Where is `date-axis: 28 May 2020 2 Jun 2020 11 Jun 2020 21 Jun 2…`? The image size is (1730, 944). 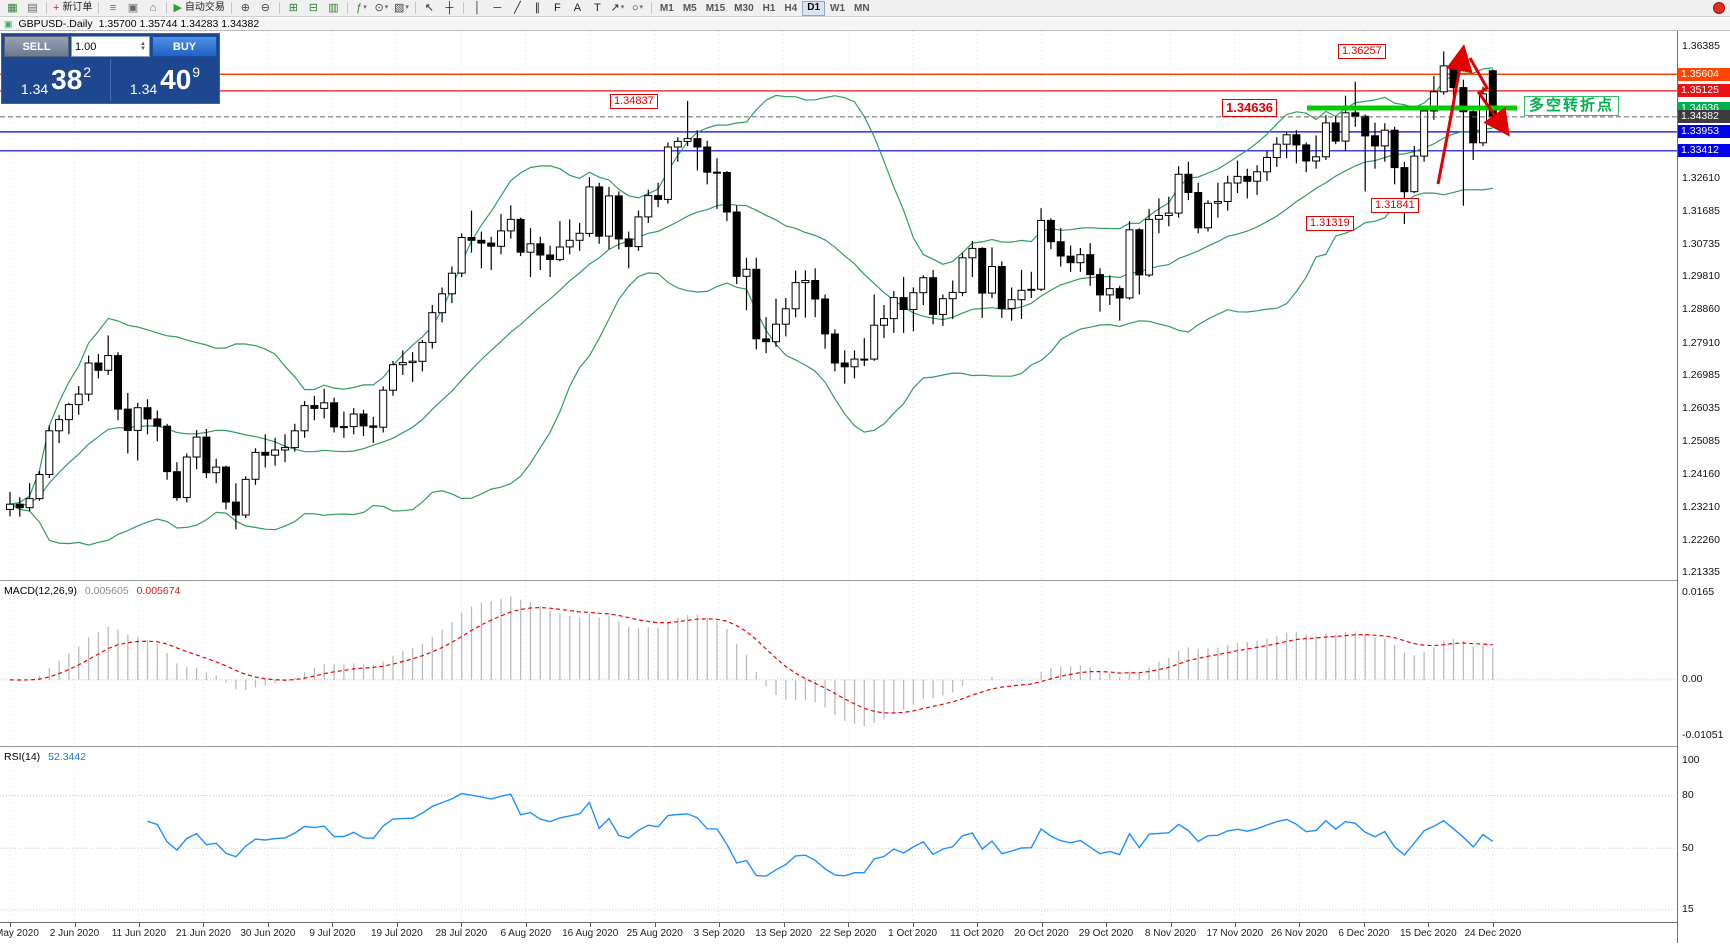
date-axis: 28 May 2020 2 Jun 2020 11 Jun 2020 21 Jun 2… is located at coordinates (838, 933).